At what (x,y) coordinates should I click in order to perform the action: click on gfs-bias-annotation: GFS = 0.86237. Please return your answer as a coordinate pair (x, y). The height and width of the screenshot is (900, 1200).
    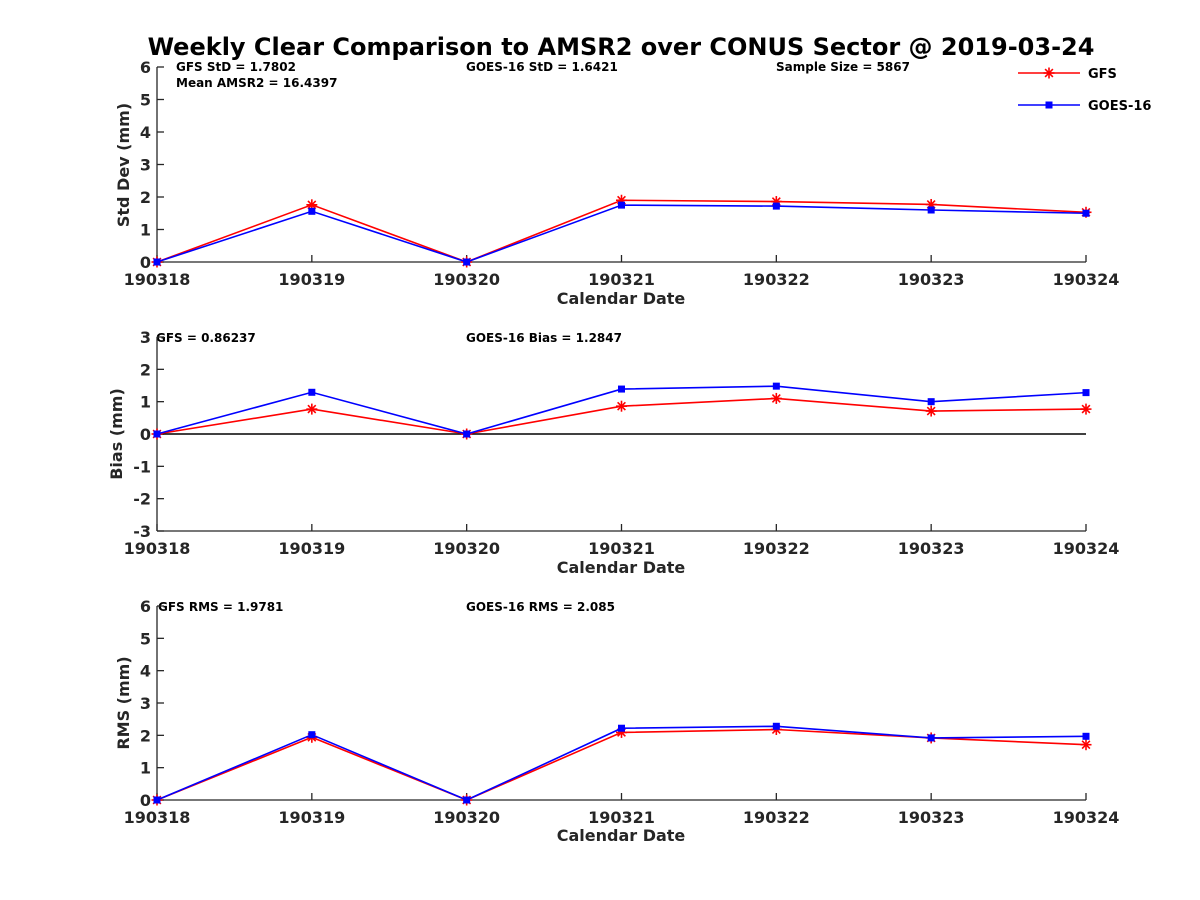
    Looking at the image, I should click on (206, 338).